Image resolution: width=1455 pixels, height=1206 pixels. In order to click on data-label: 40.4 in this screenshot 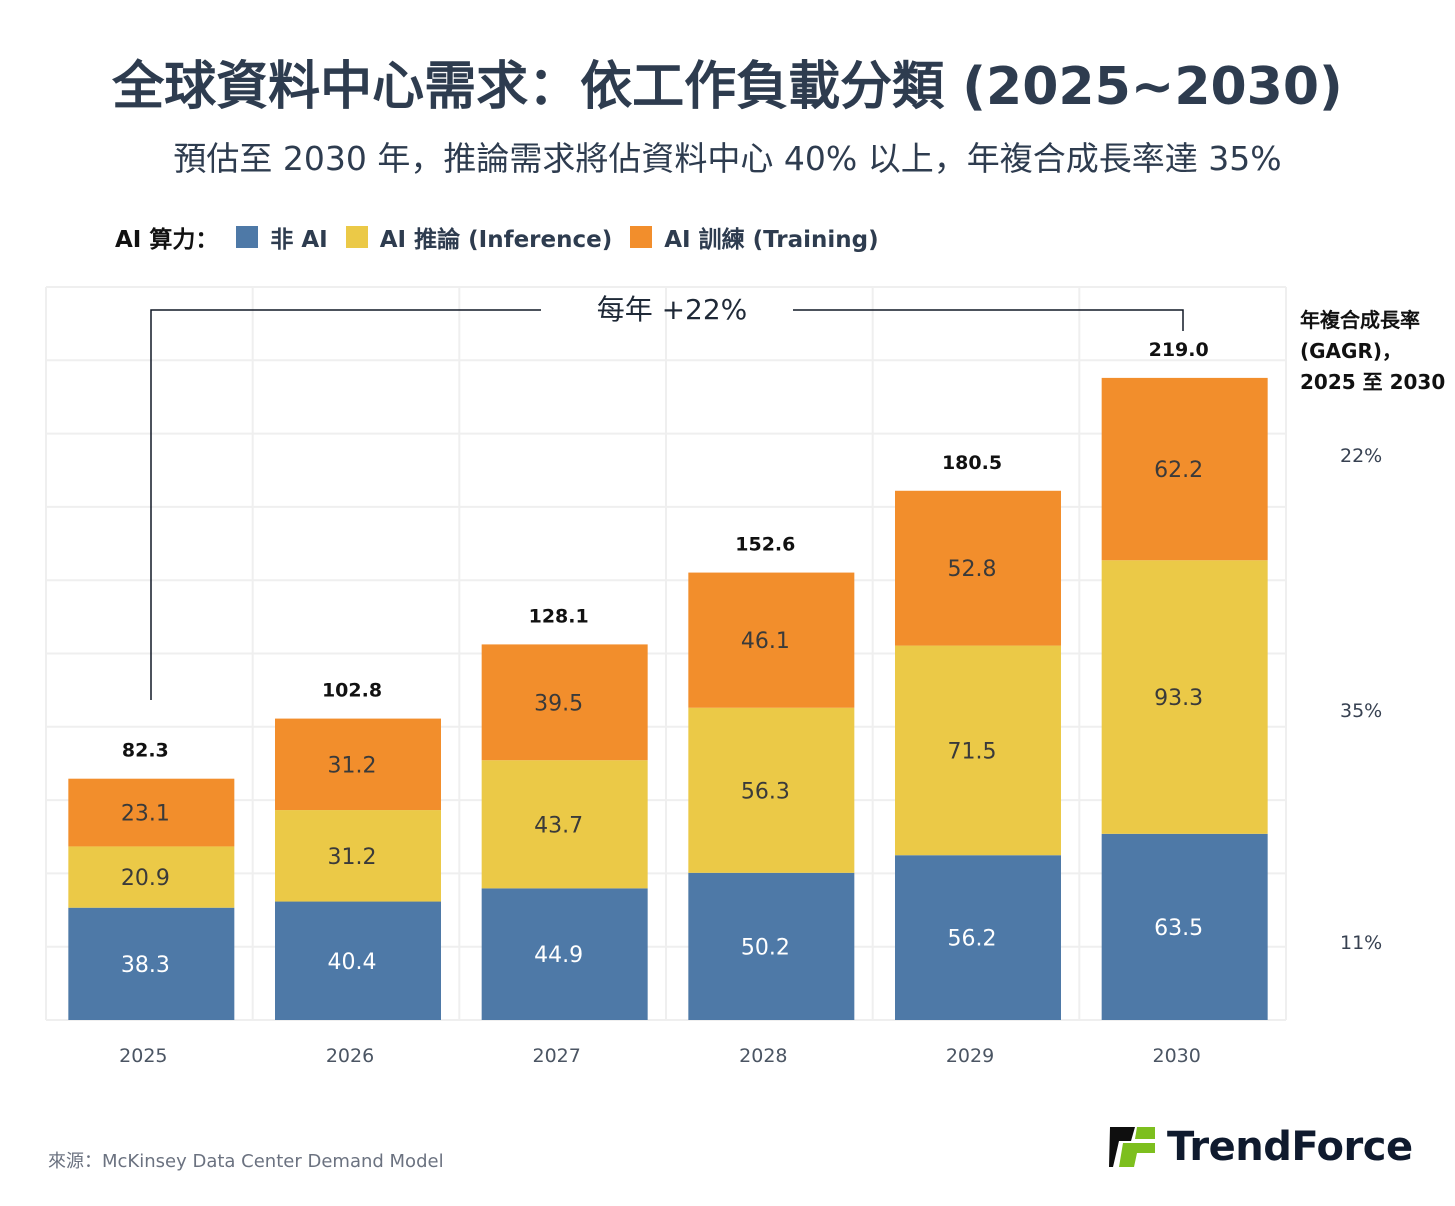, I will do `click(352, 962)`.